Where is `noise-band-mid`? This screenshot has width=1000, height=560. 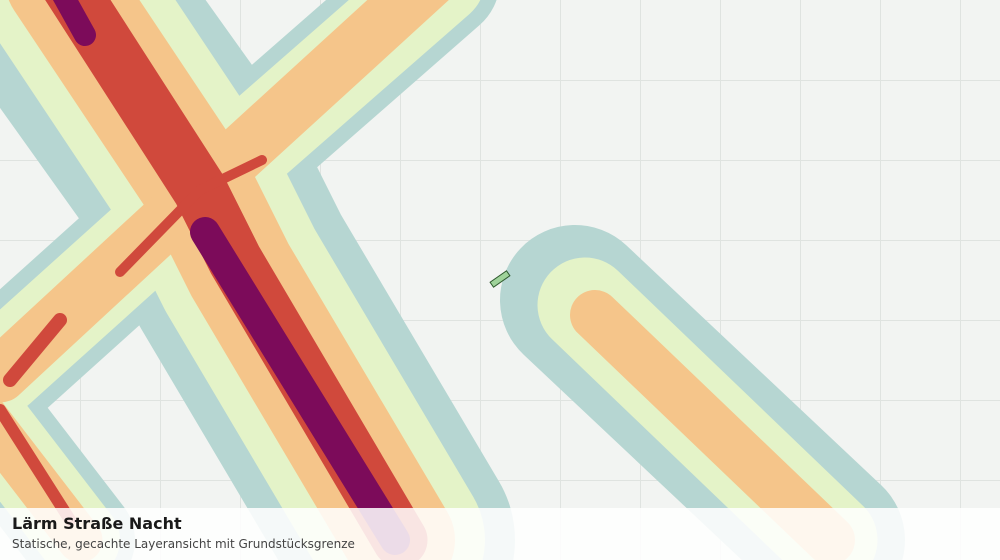
noise-band-mid is located at coordinates (712, 425).